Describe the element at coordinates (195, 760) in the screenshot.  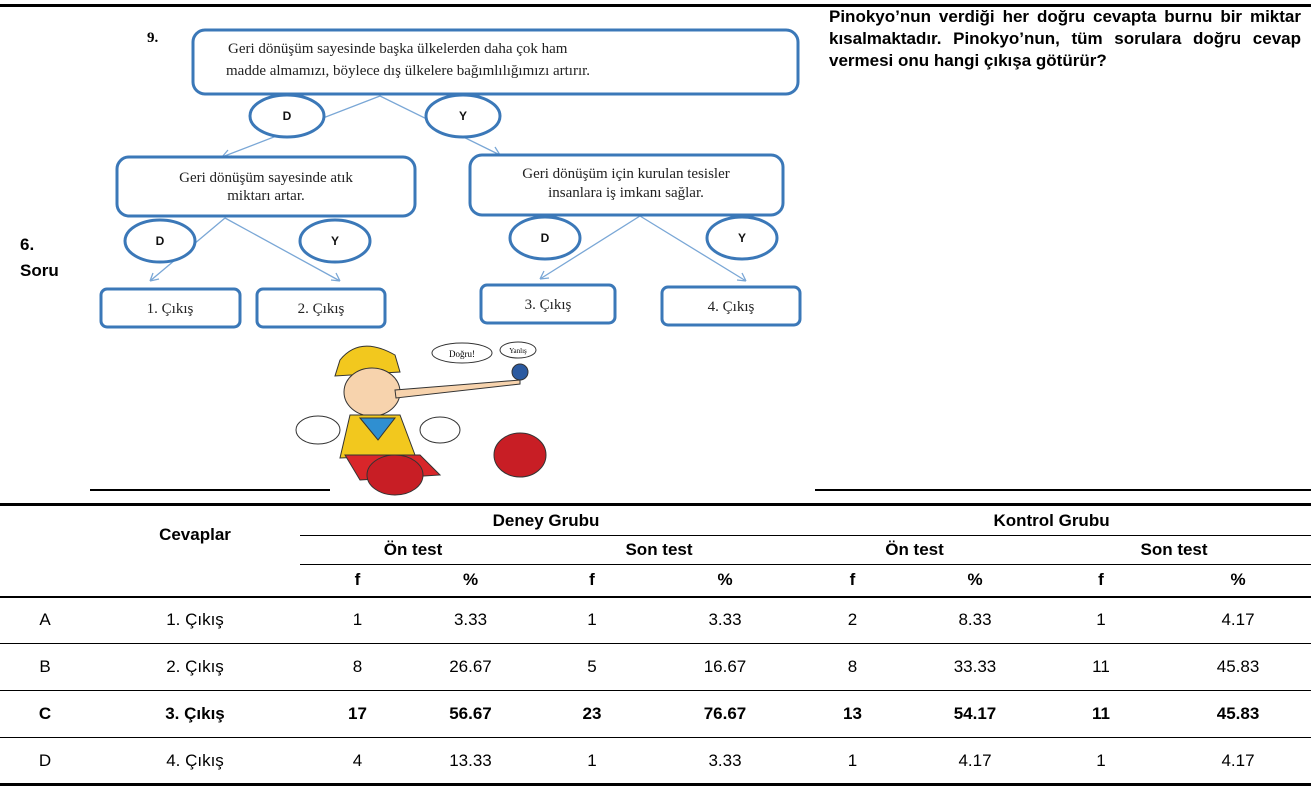
I see `cell: 4. Çıkış` at that location.